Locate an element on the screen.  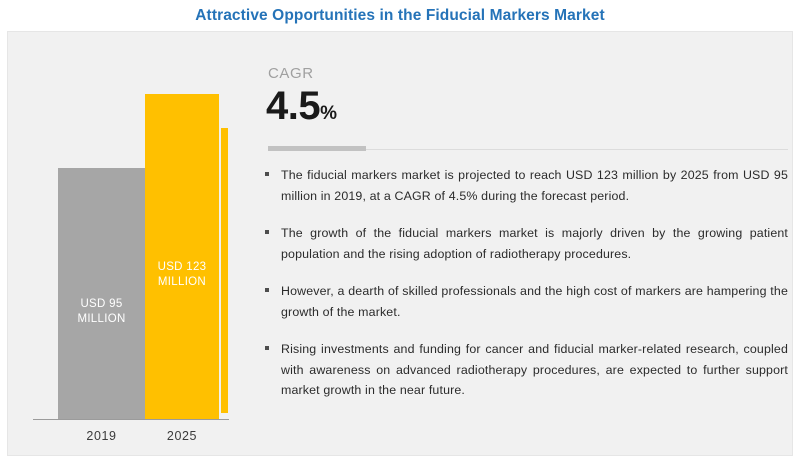
bar-2025: USD 123 MILLION is located at coordinates (182, 256).